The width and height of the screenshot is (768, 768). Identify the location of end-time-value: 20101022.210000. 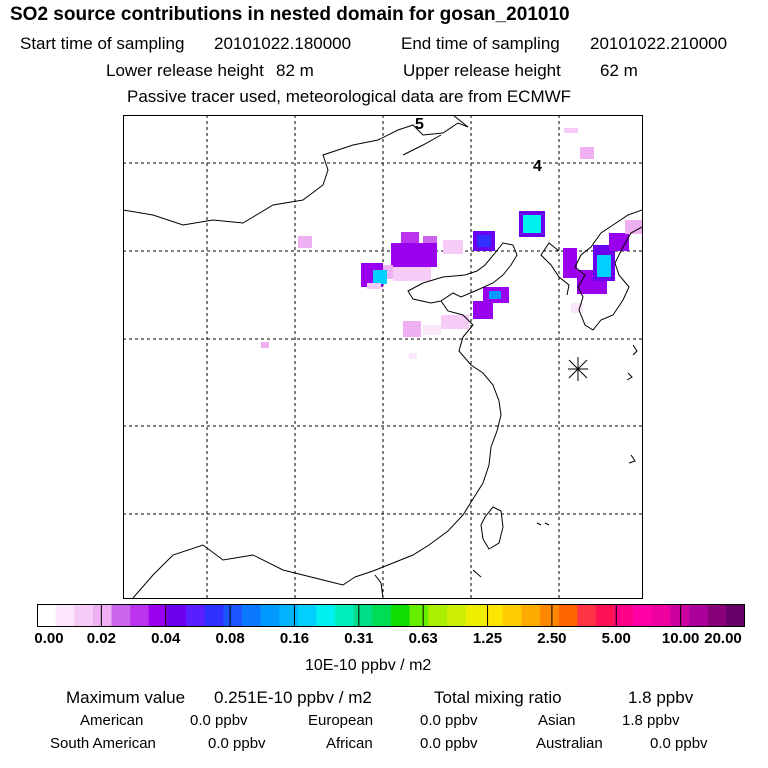
(659, 43).